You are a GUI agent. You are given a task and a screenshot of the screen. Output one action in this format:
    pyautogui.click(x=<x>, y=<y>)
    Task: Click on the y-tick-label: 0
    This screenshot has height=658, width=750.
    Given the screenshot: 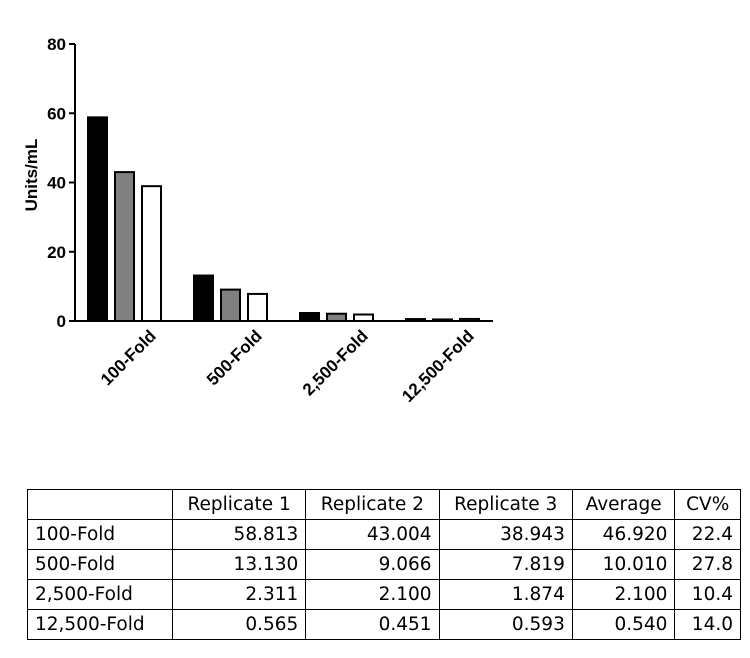 What is the action you would take?
    pyautogui.click(x=61, y=321)
    